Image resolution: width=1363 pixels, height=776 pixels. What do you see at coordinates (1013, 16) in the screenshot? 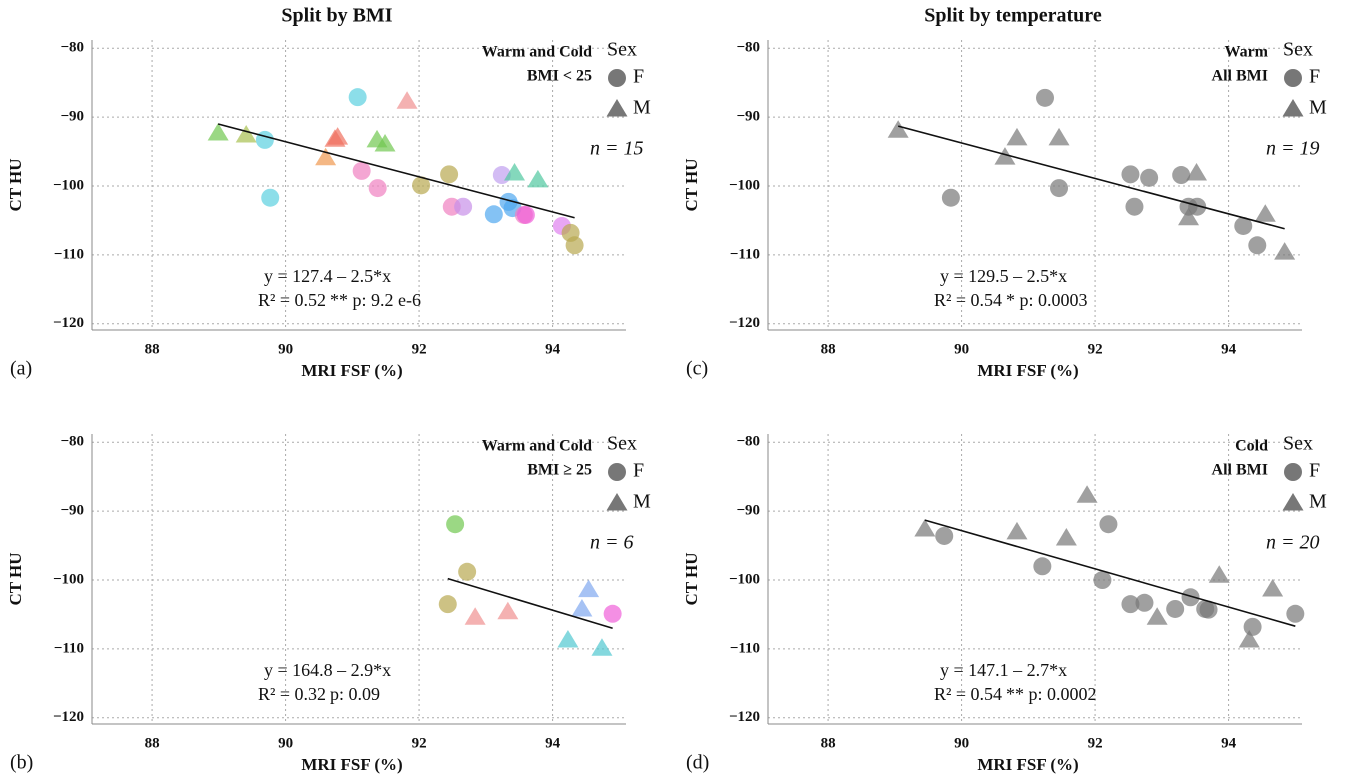
I see `panel-title: Split by temperature` at bounding box center [1013, 16].